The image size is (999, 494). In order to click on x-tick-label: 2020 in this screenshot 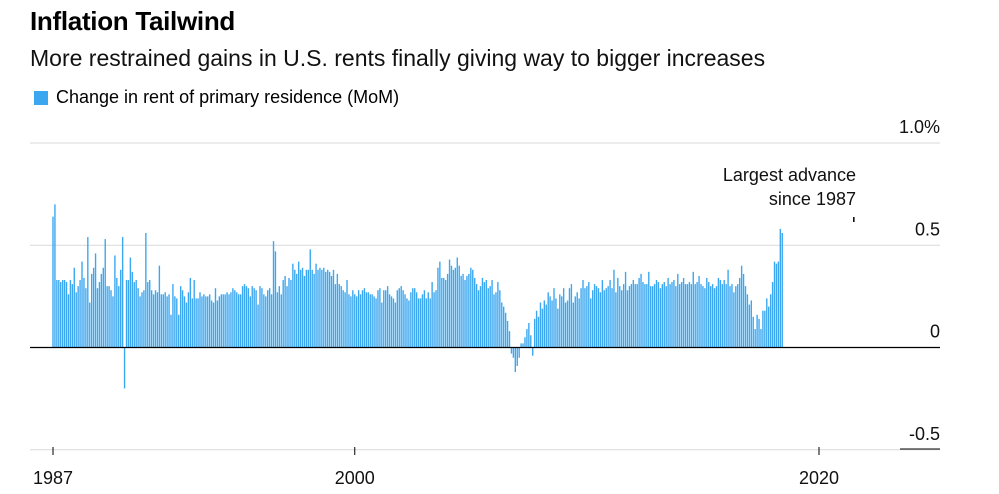, I will do `click(819, 478)`.